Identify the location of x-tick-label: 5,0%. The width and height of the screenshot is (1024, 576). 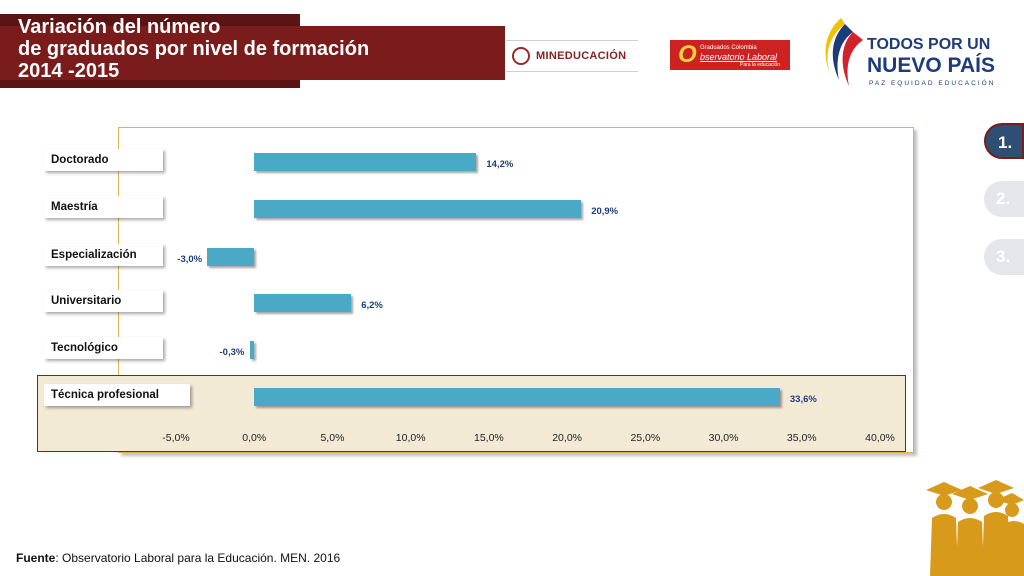
(332, 438).